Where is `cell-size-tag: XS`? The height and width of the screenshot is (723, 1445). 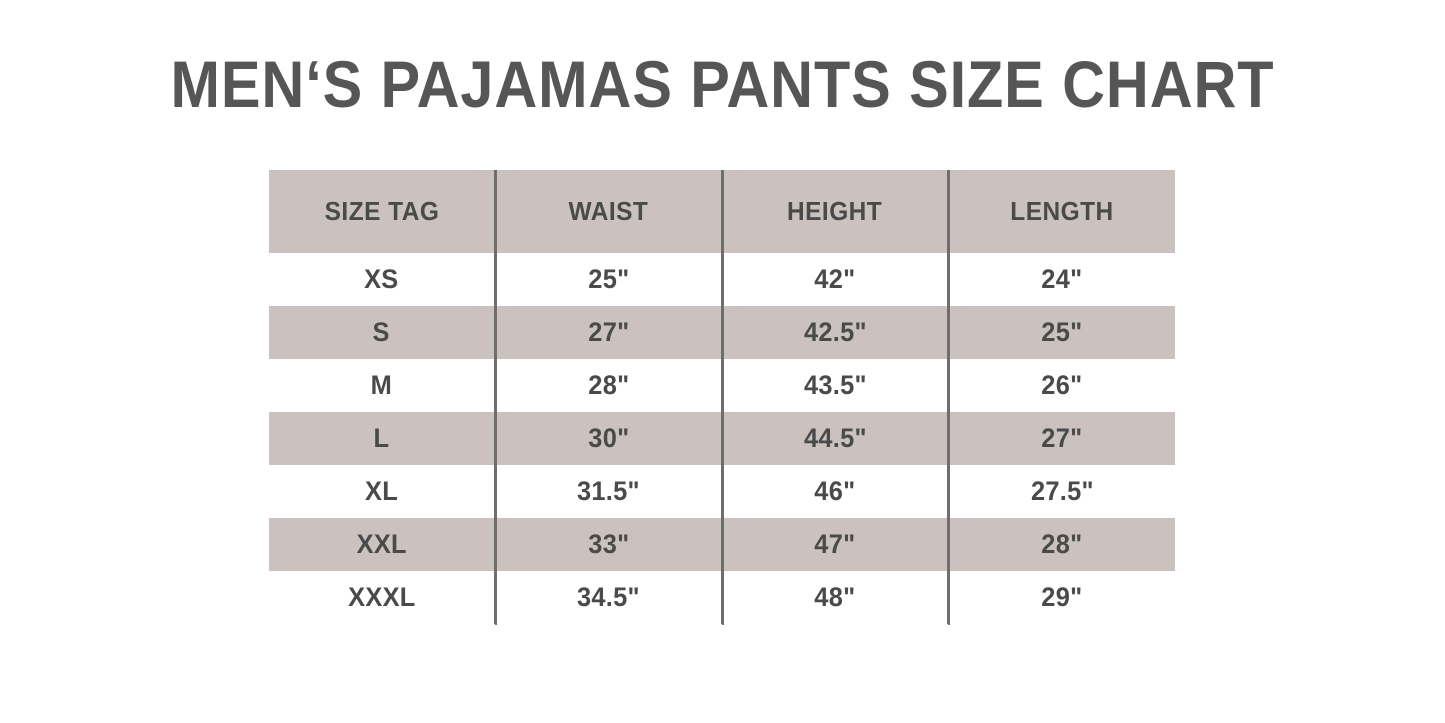 cell-size-tag: XS is located at coordinates (382, 279).